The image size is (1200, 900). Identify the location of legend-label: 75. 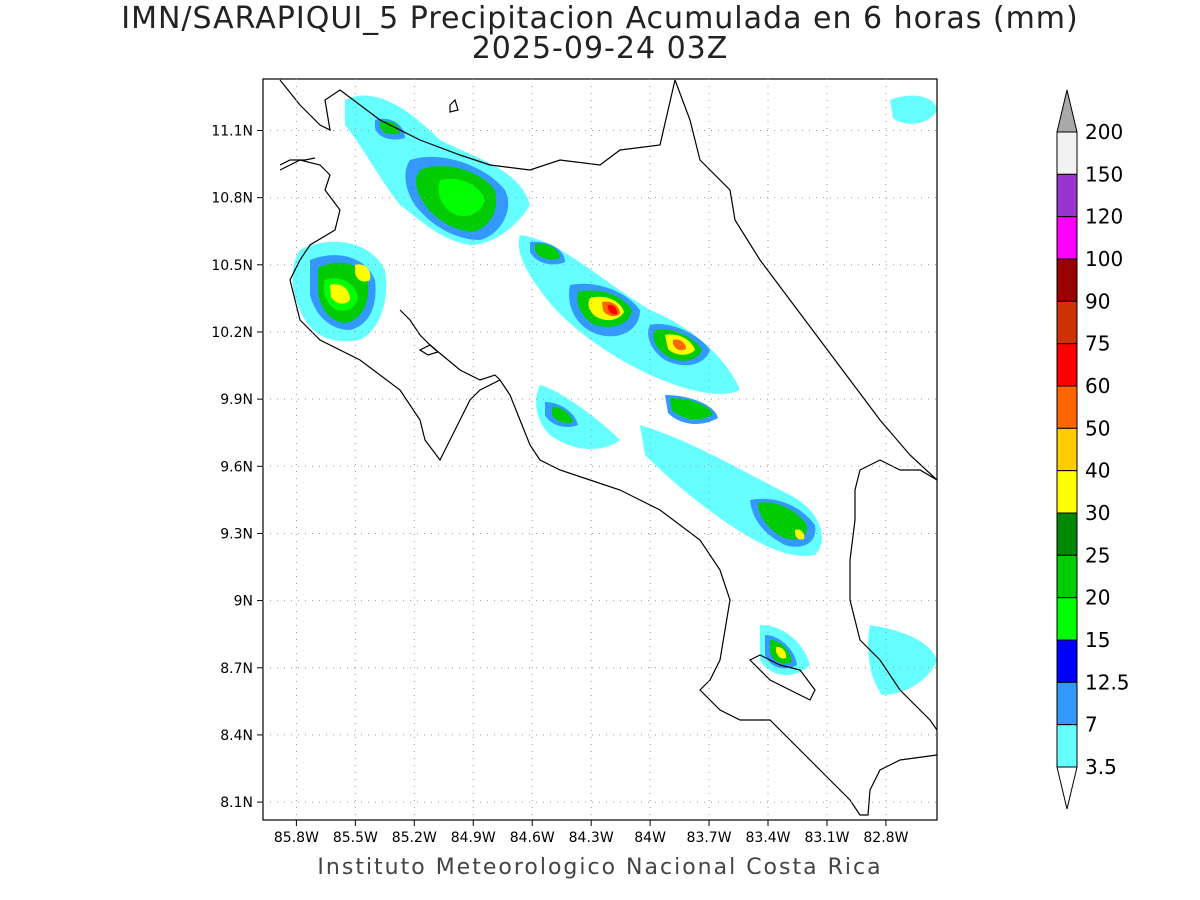
(1097, 344).